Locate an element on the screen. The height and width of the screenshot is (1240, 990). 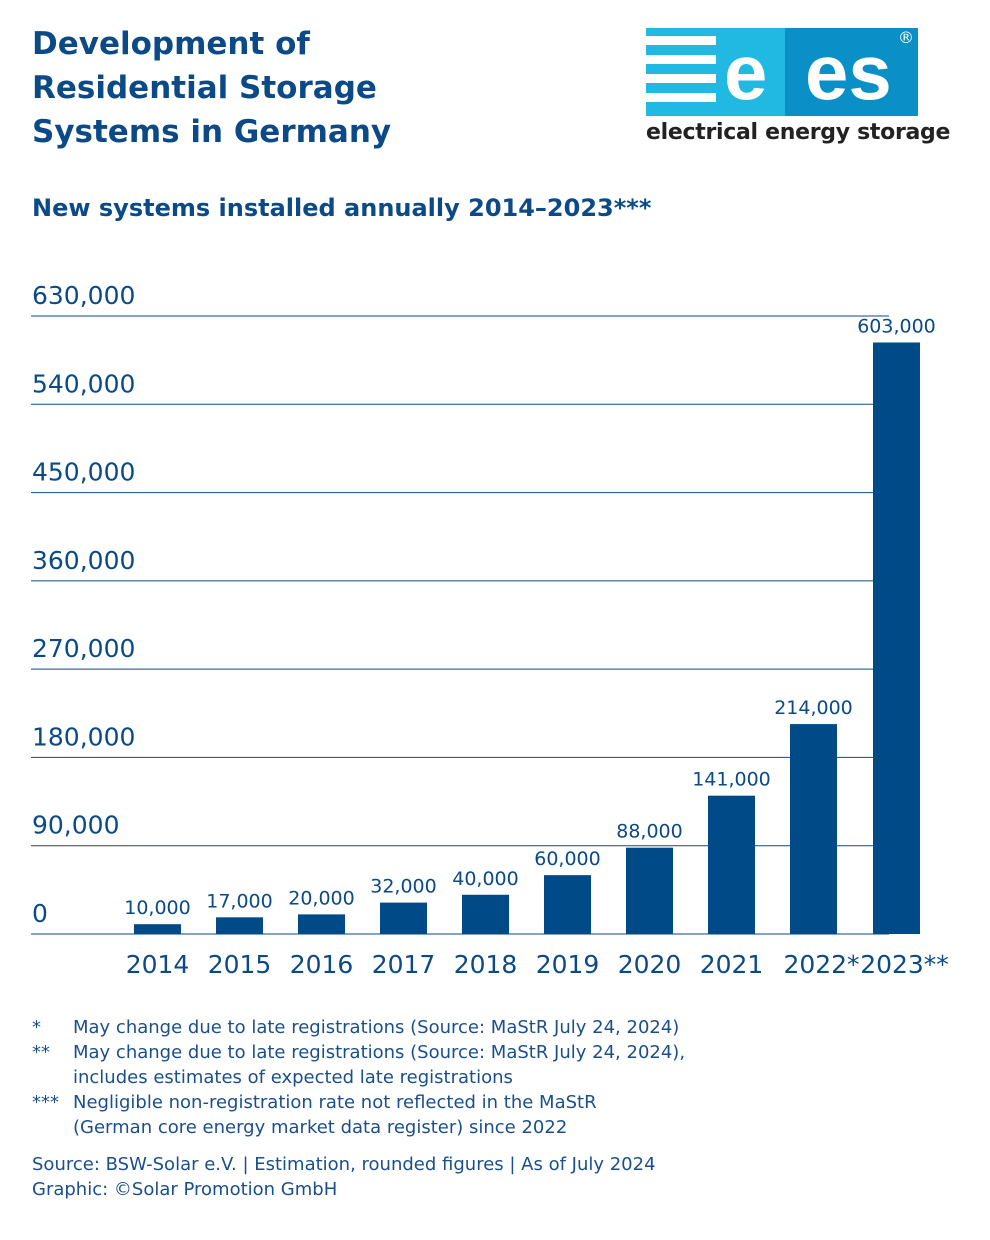
registered-mark: ® is located at coordinates (906, 37).